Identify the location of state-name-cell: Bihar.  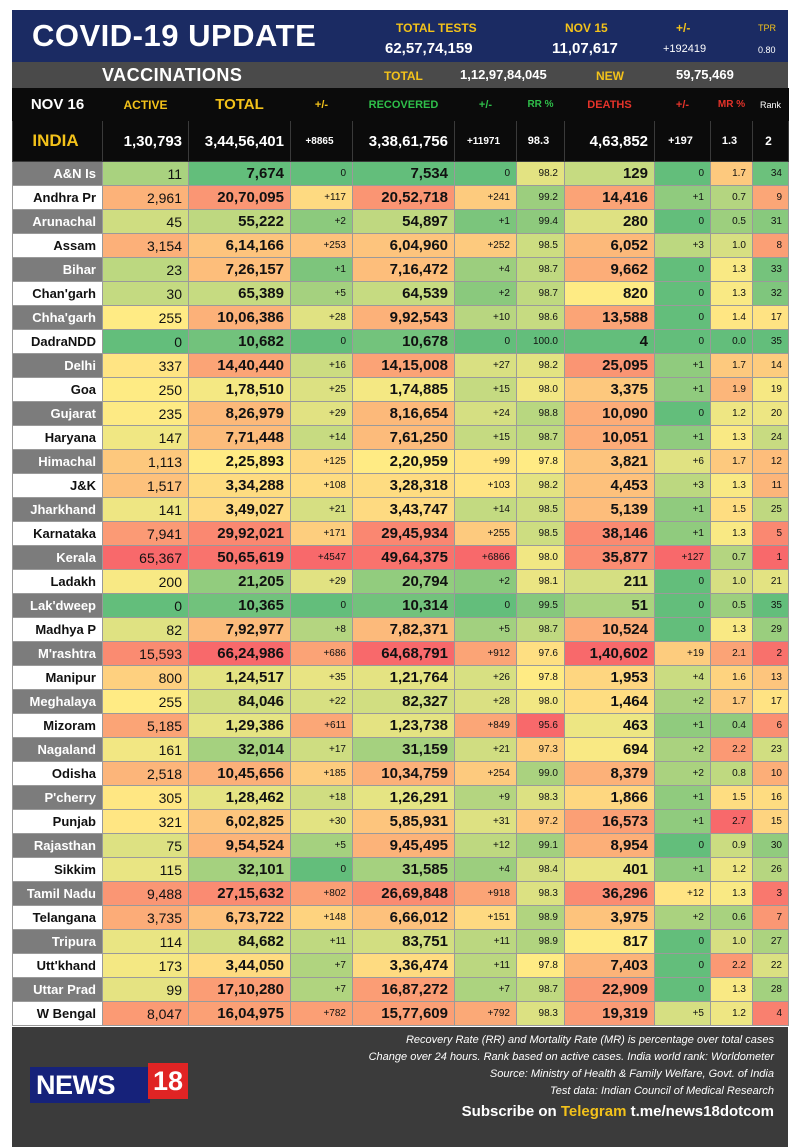
(57, 269).